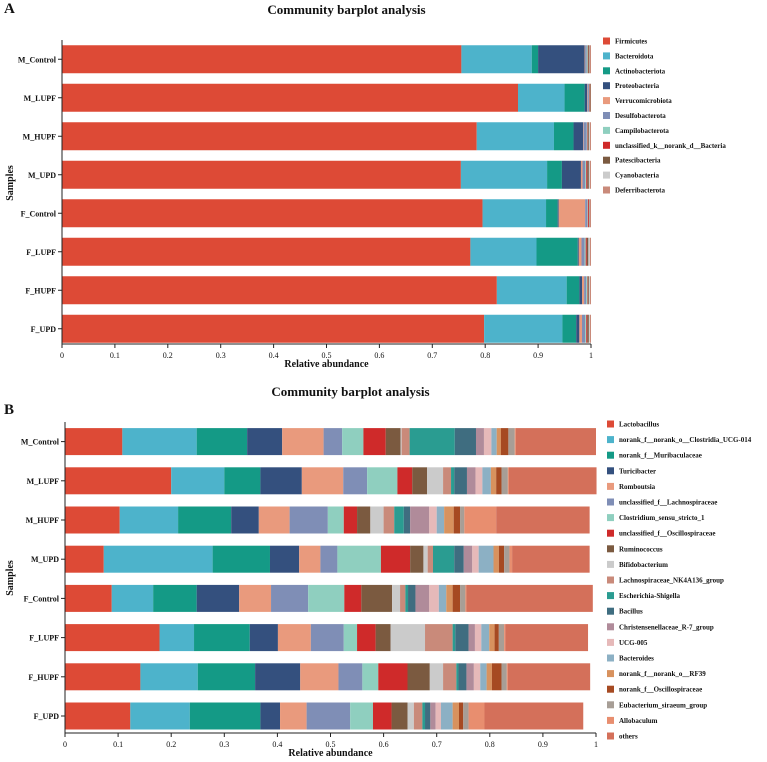 This screenshot has height=762, width=767. What do you see at coordinates (670, 146) in the screenshot?
I see `legend-label-A-7: unclassified_k__norank_d__Bacteria` at bounding box center [670, 146].